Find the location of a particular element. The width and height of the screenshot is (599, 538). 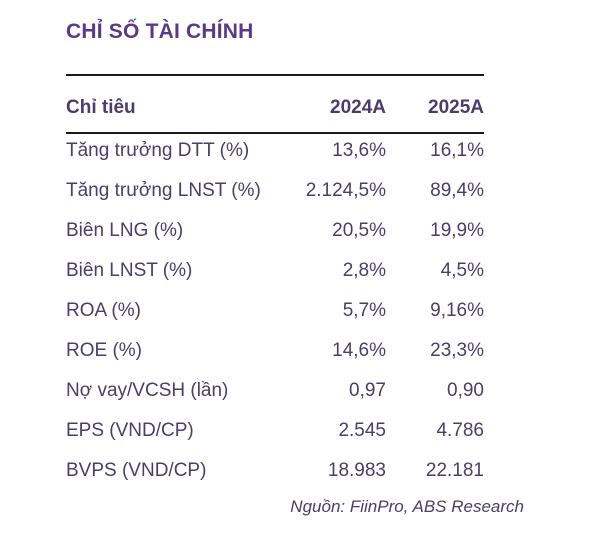

table-row: ROA (%) 5,7% 9,16% is located at coordinates (275, 311).